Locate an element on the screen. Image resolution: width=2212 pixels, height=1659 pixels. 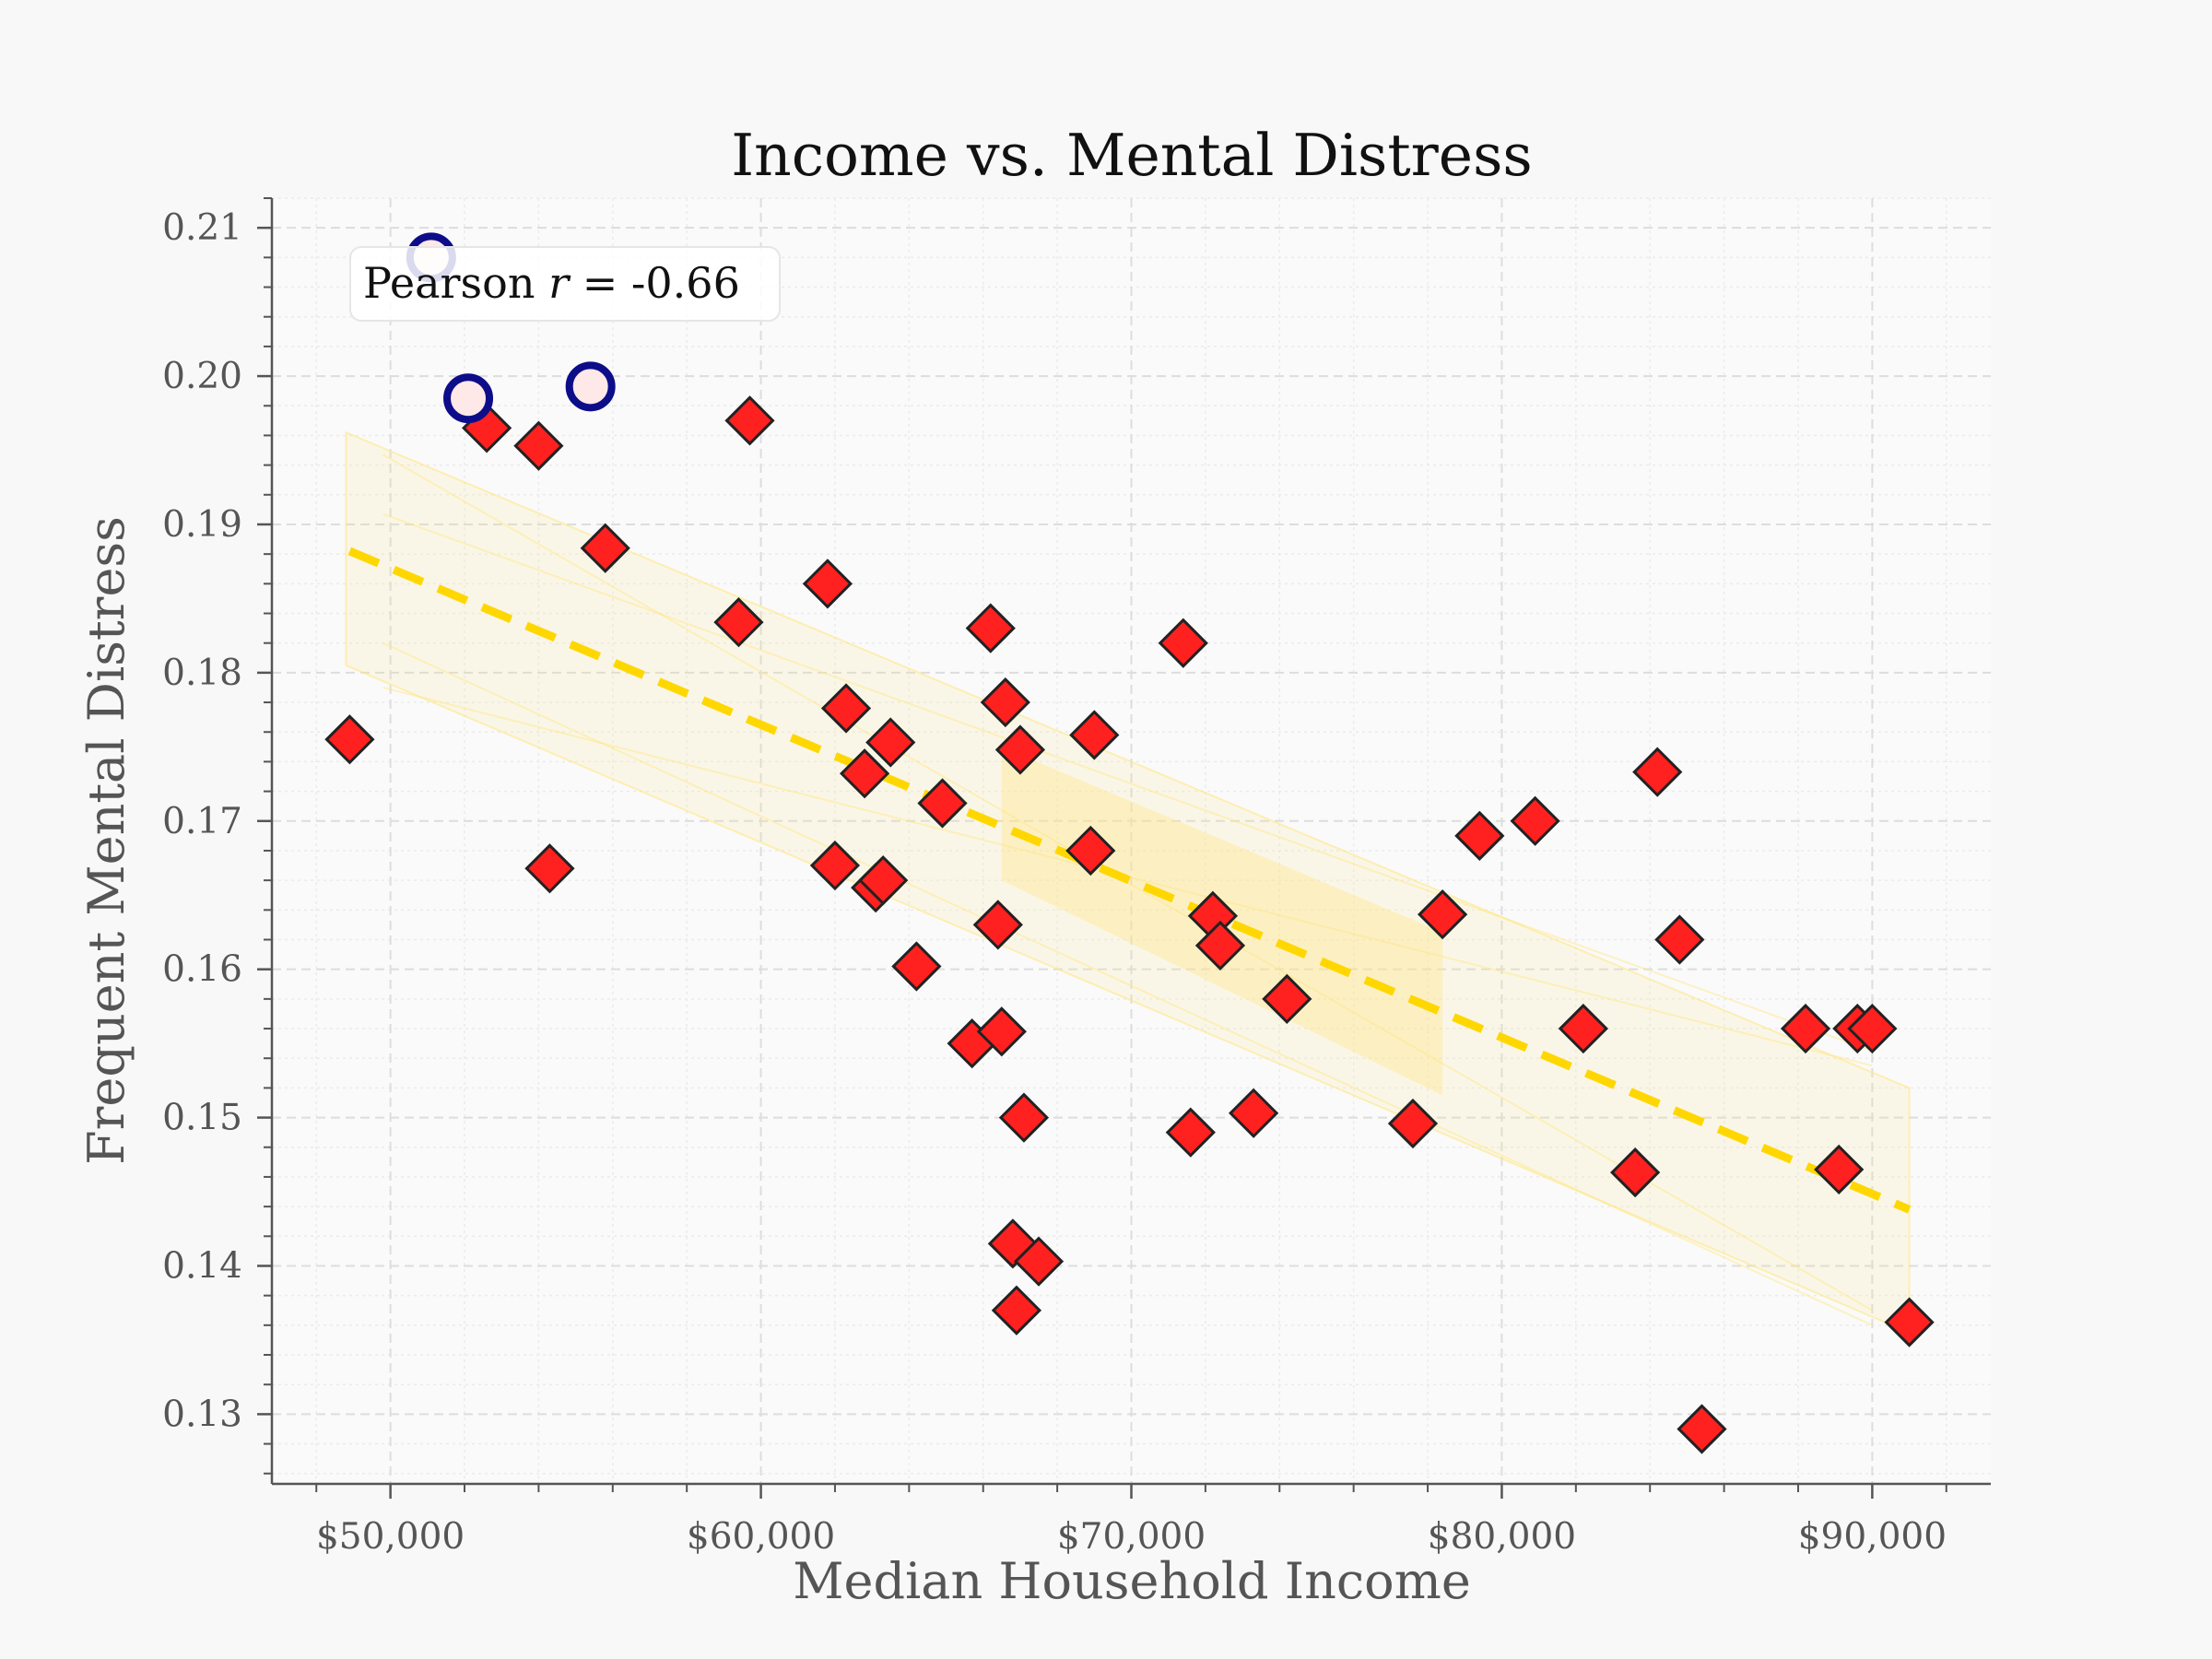
annotation-text: Pearson r = -0.66 is located at coordinates (551, 283).